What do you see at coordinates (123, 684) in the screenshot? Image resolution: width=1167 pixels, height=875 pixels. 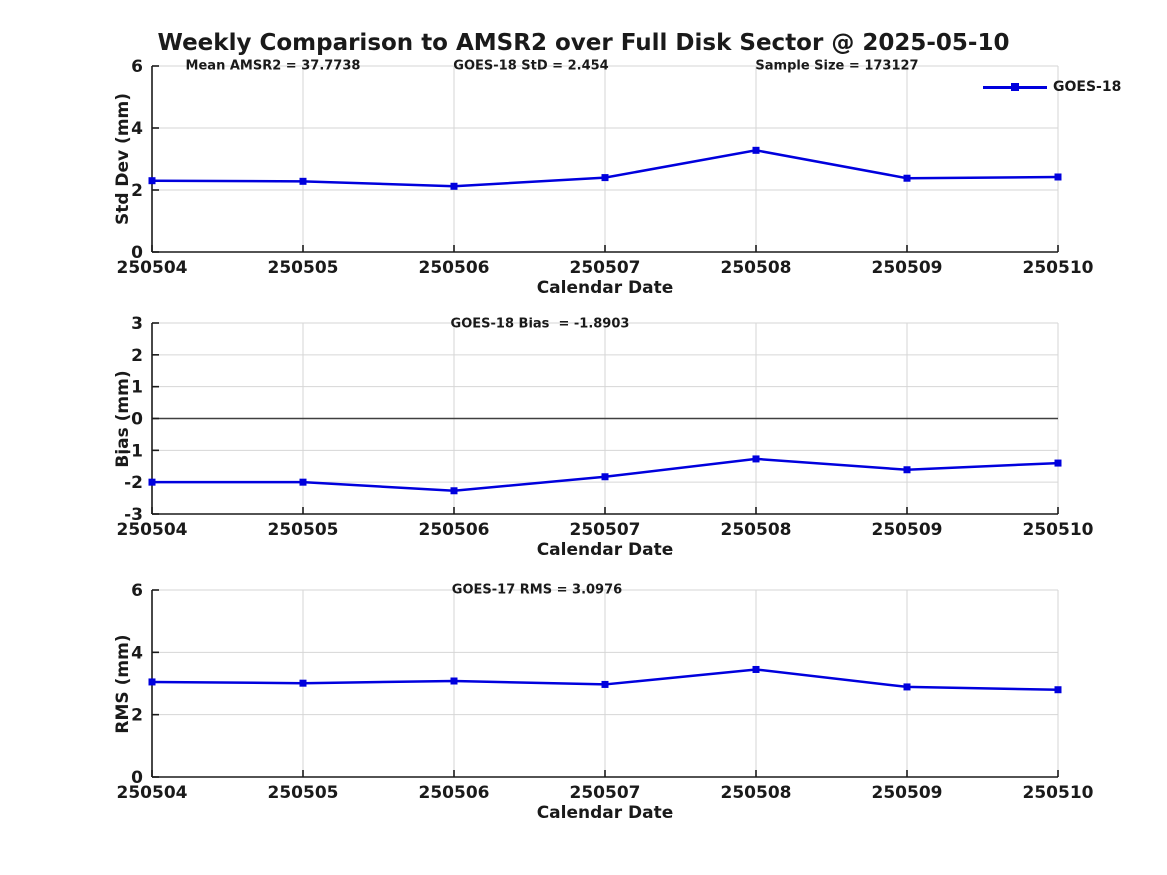 I see `rms-y-axis-label: RMS (mm)` at bounding box center [123, 684].